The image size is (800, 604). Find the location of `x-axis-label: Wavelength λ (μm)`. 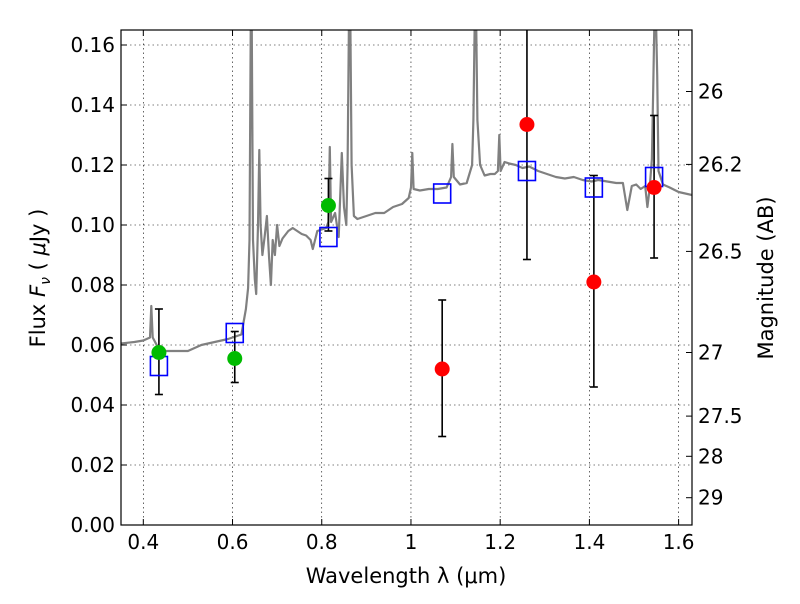

x-axis-label: Wavelength λ (μm) is located at coordinates (406, 576).